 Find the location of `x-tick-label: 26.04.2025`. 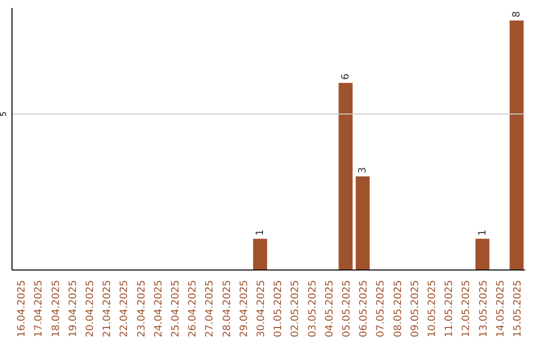

x-tick-label: 26.04.2025 is located at coordinates (193, 309).